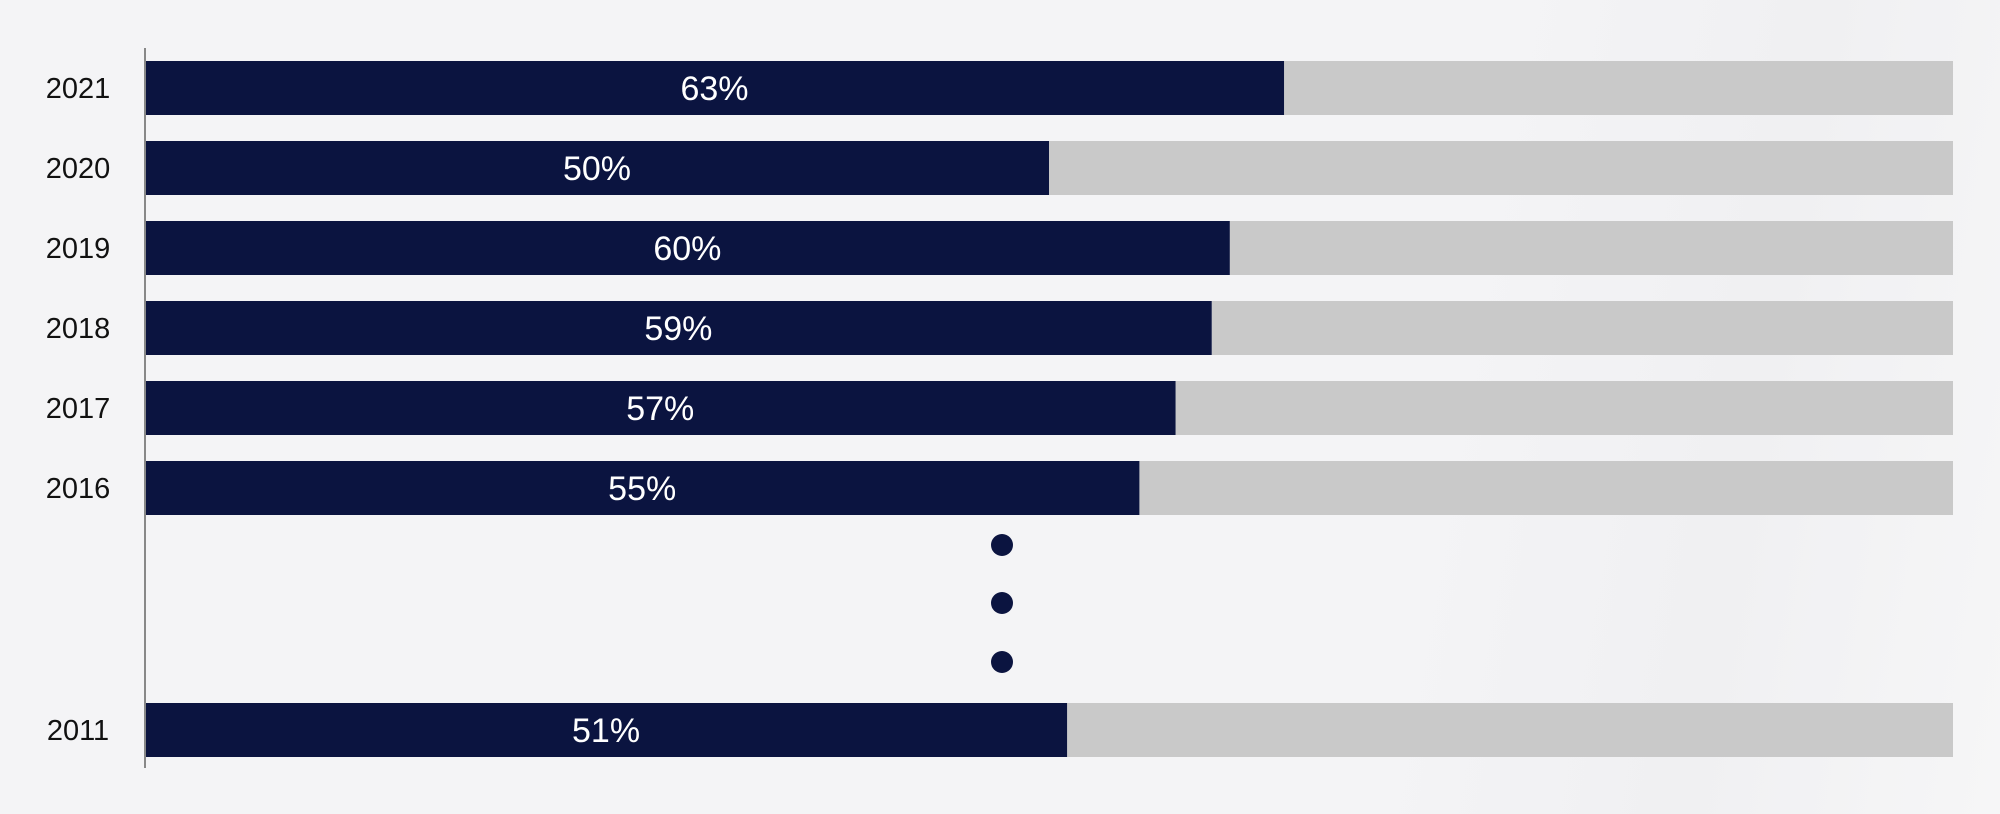 This screenshot has height=814, width=2000. Describe the element at coordinates (78, 169) in the screenshot. I see `category-label-2020: 2020` at that location.